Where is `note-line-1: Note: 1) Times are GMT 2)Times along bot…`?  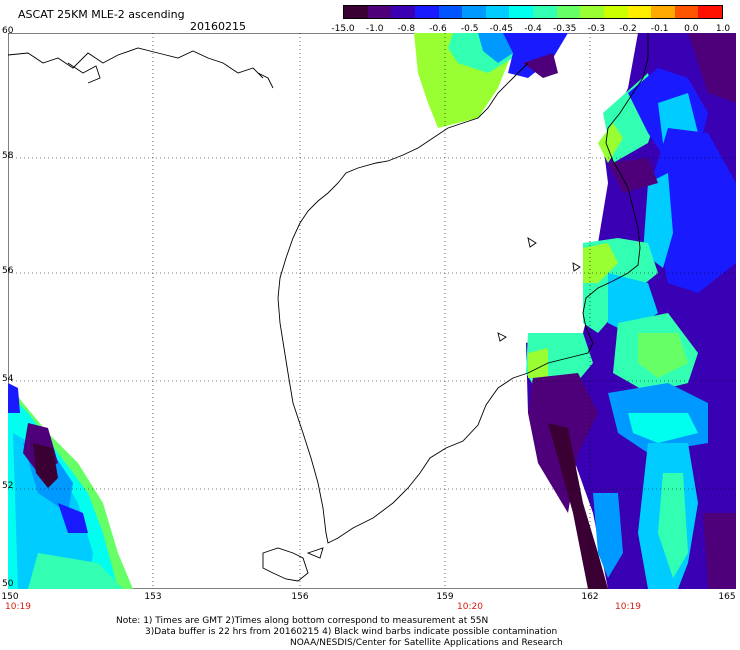 note-line-1: Note: 1) Times are GMT 2)Times along bot… is located at coordinates (302, 621).